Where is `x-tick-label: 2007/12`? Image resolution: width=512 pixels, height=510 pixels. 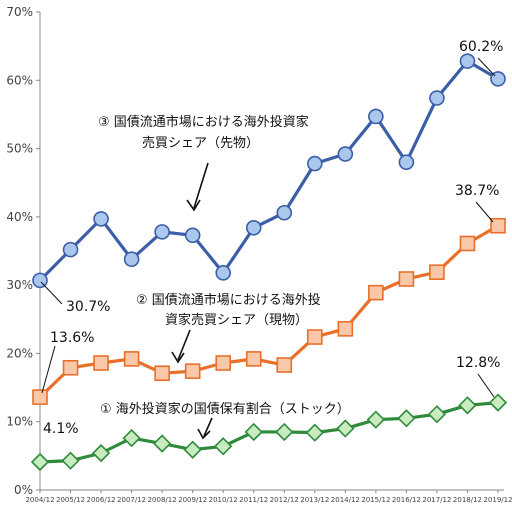 x-tick-label: 2007/12 is located at coordinates (131, 500).